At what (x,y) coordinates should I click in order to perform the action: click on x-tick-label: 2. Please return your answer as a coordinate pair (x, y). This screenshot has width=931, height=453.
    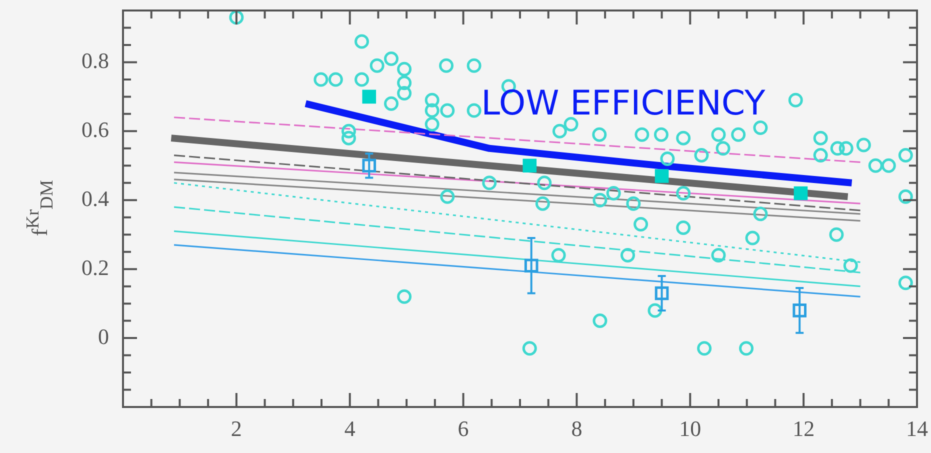
    Looking at the image, I should click on (236, 428).